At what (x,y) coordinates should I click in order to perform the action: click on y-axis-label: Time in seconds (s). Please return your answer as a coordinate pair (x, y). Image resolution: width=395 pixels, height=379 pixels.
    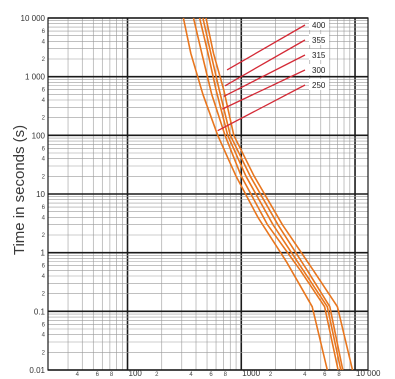
    Looking at the image, I should click on (19, 190).